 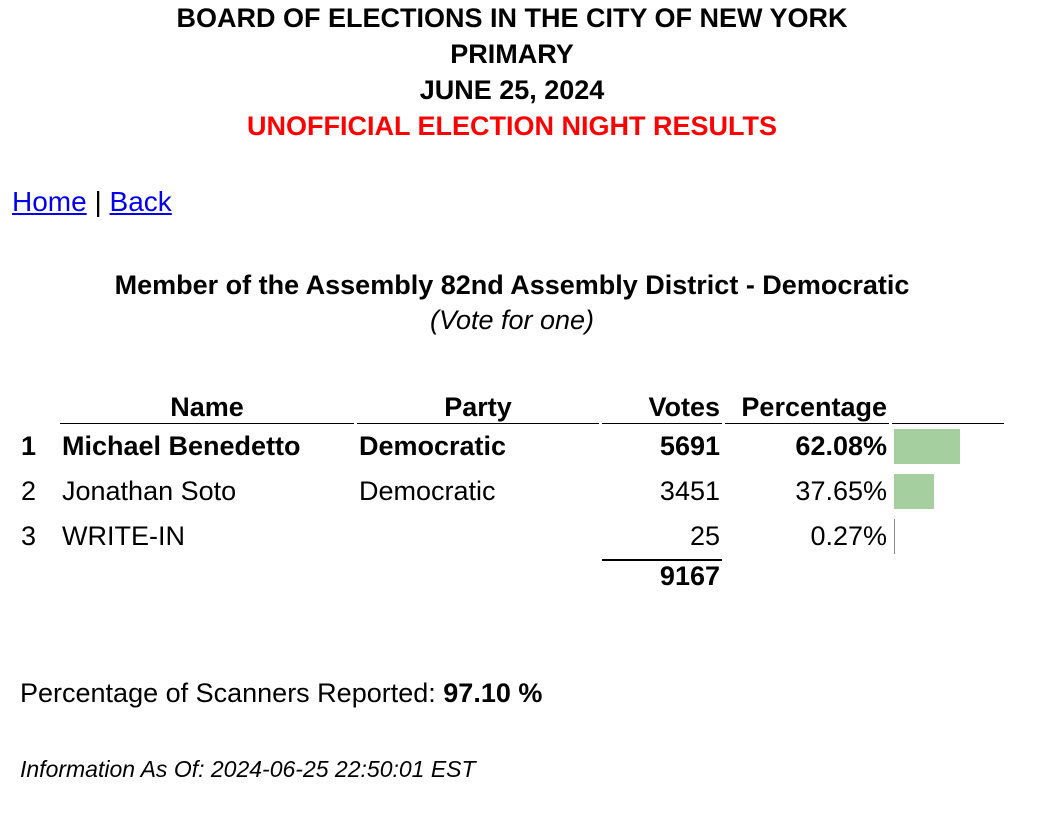 I want to click on candidate-name: Jonathan Soto, so click(x=149, y=491).